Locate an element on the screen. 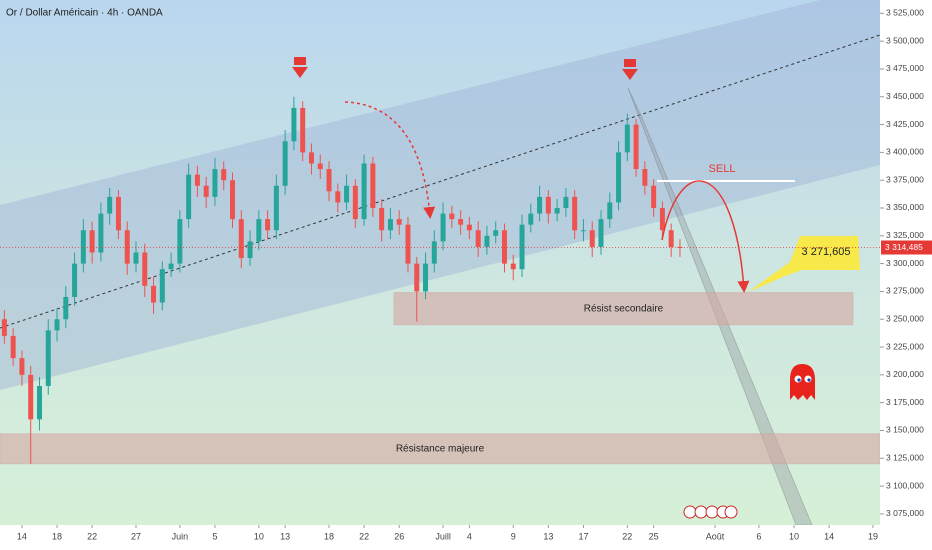 The width and height of the screenshot is (932, 550). y-tick-label: 3 500,000 is located at coordinates (905, 40).